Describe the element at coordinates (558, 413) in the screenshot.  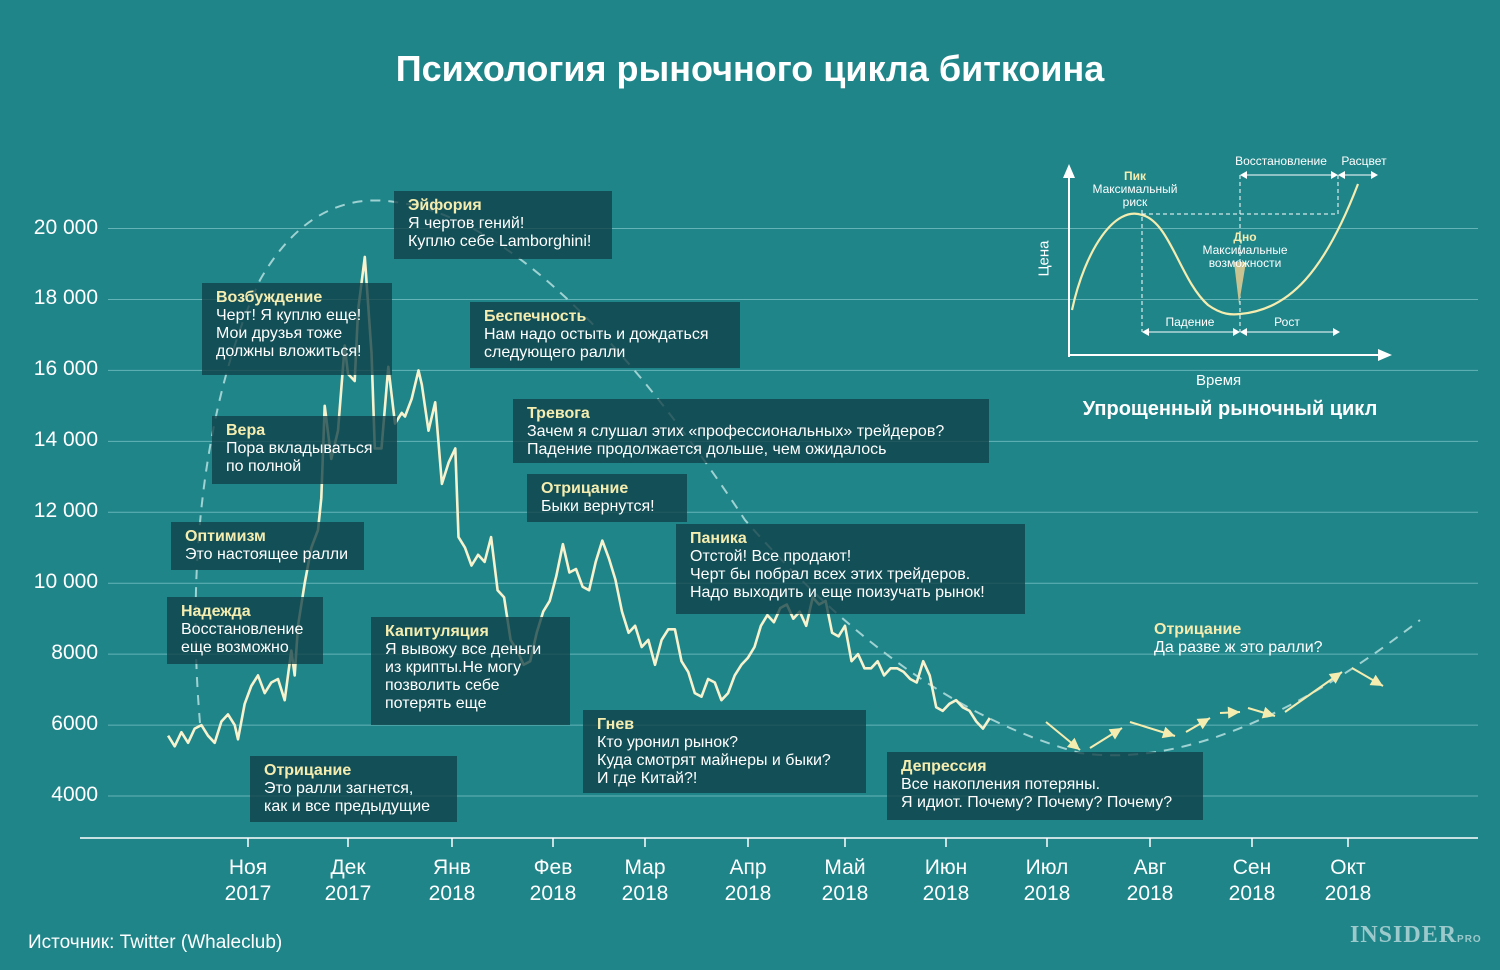
I see `annotation-title: Тревога` at that location.